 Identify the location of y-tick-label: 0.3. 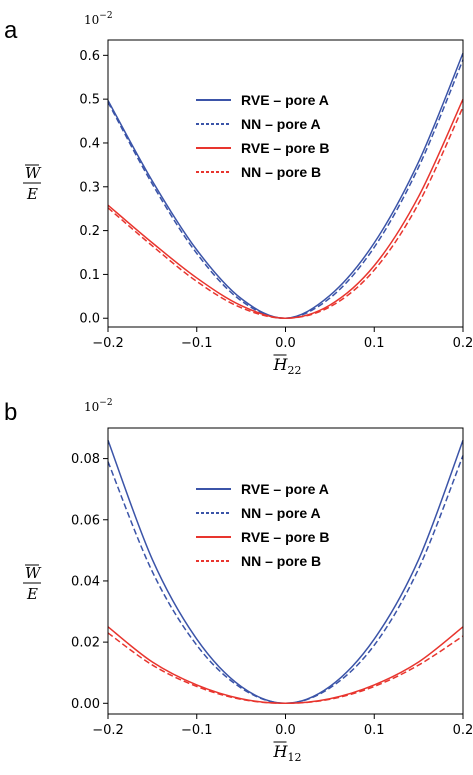
(89, 187).